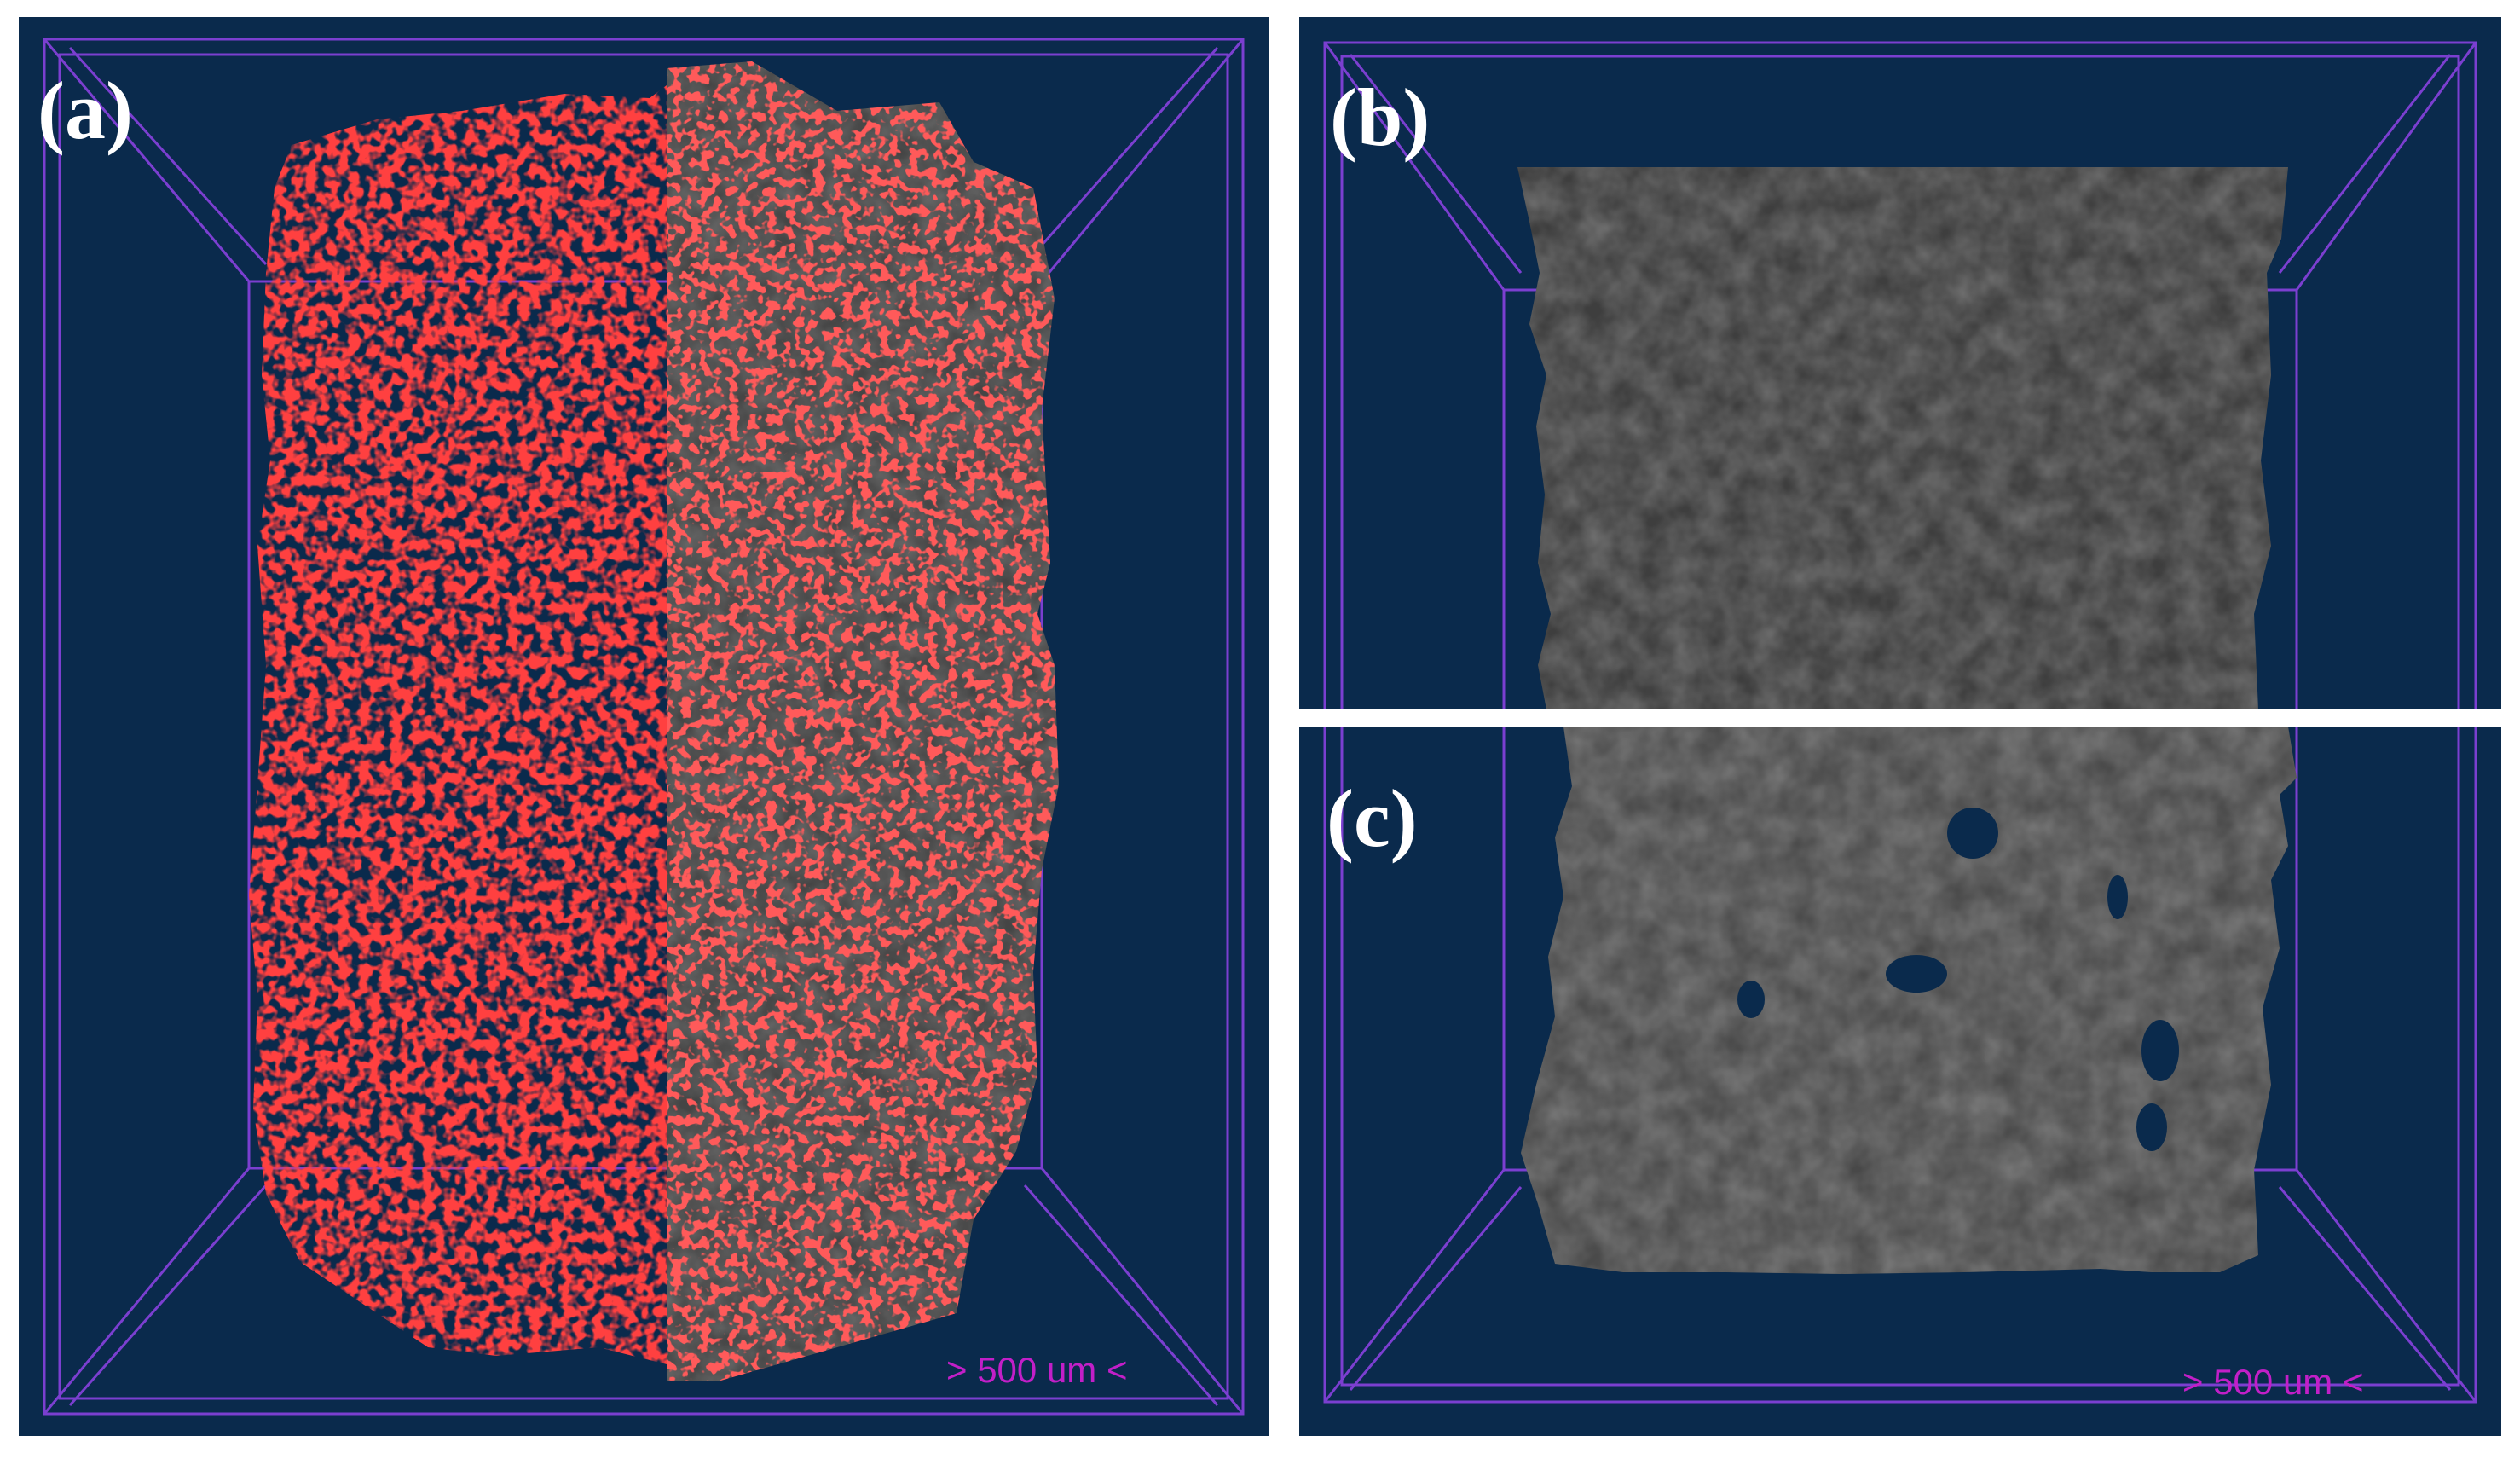 This screenshot has width=2520, height=1459. I want to click on panel-c-pore-holes, so click(1958, 979).